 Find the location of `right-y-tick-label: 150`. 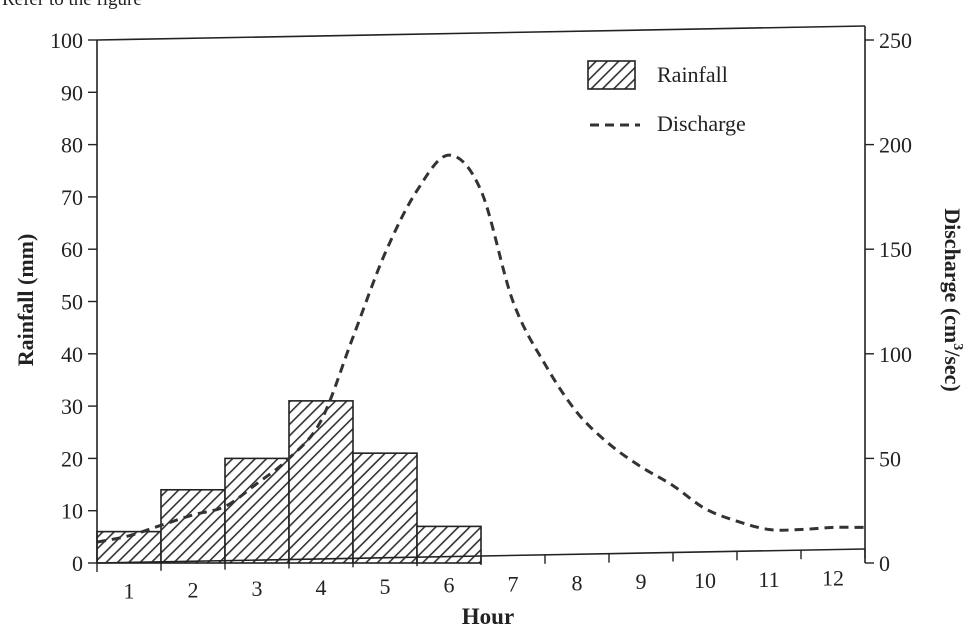

right-y-tick-label: 150 is located at coordinates (895, 249).